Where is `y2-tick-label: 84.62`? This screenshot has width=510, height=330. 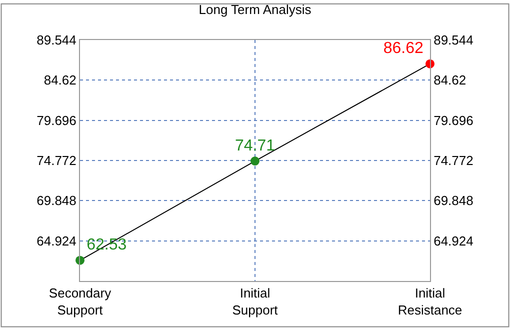 y2-tick-label: 84.62 is located at coordinates (450, 80).